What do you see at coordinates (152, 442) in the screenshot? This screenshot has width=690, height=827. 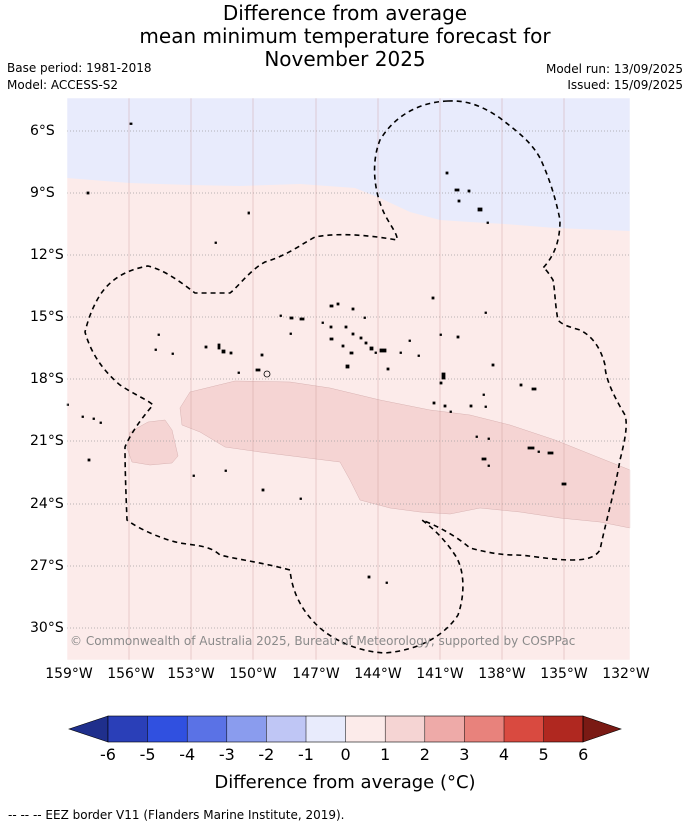 I see `anomaly-1-to-2-region-west` at bounding box center [152, 442].